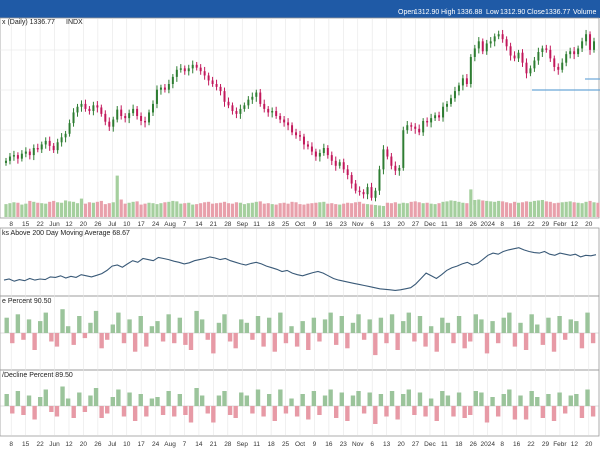 This screenshot has width=600, height=450. I want to click on x-tick-label: 28, so click(228, 444).